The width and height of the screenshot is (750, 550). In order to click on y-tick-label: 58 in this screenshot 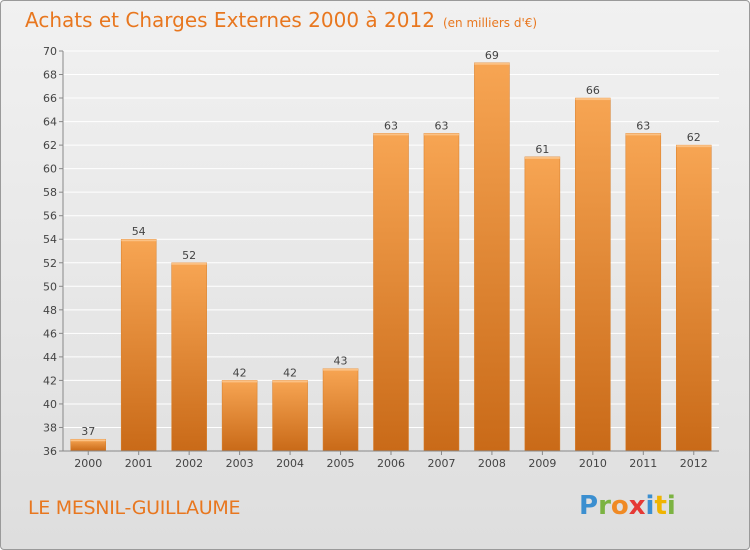, I will do `click(50, 192)`.